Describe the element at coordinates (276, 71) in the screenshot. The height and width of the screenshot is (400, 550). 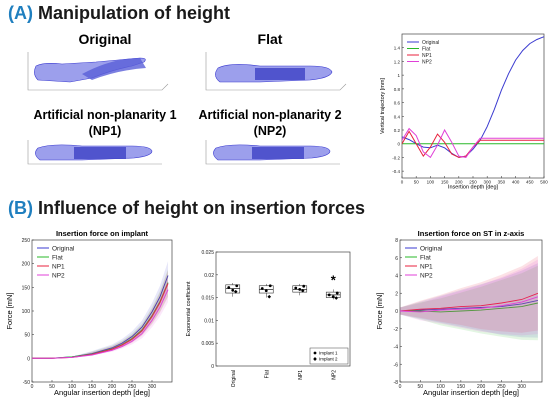
I see `model-flat-render` at that location.